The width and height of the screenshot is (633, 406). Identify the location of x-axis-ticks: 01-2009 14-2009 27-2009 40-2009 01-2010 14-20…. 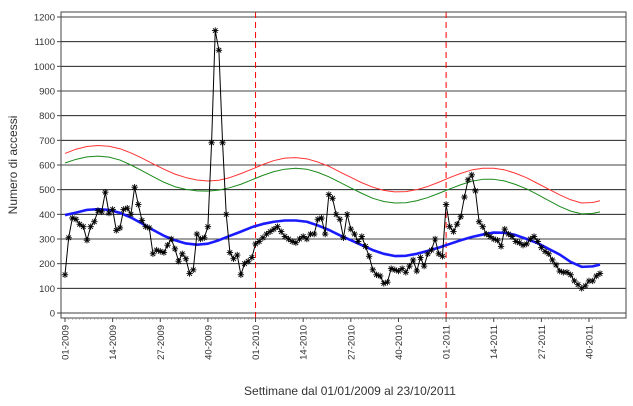
(331, 339).